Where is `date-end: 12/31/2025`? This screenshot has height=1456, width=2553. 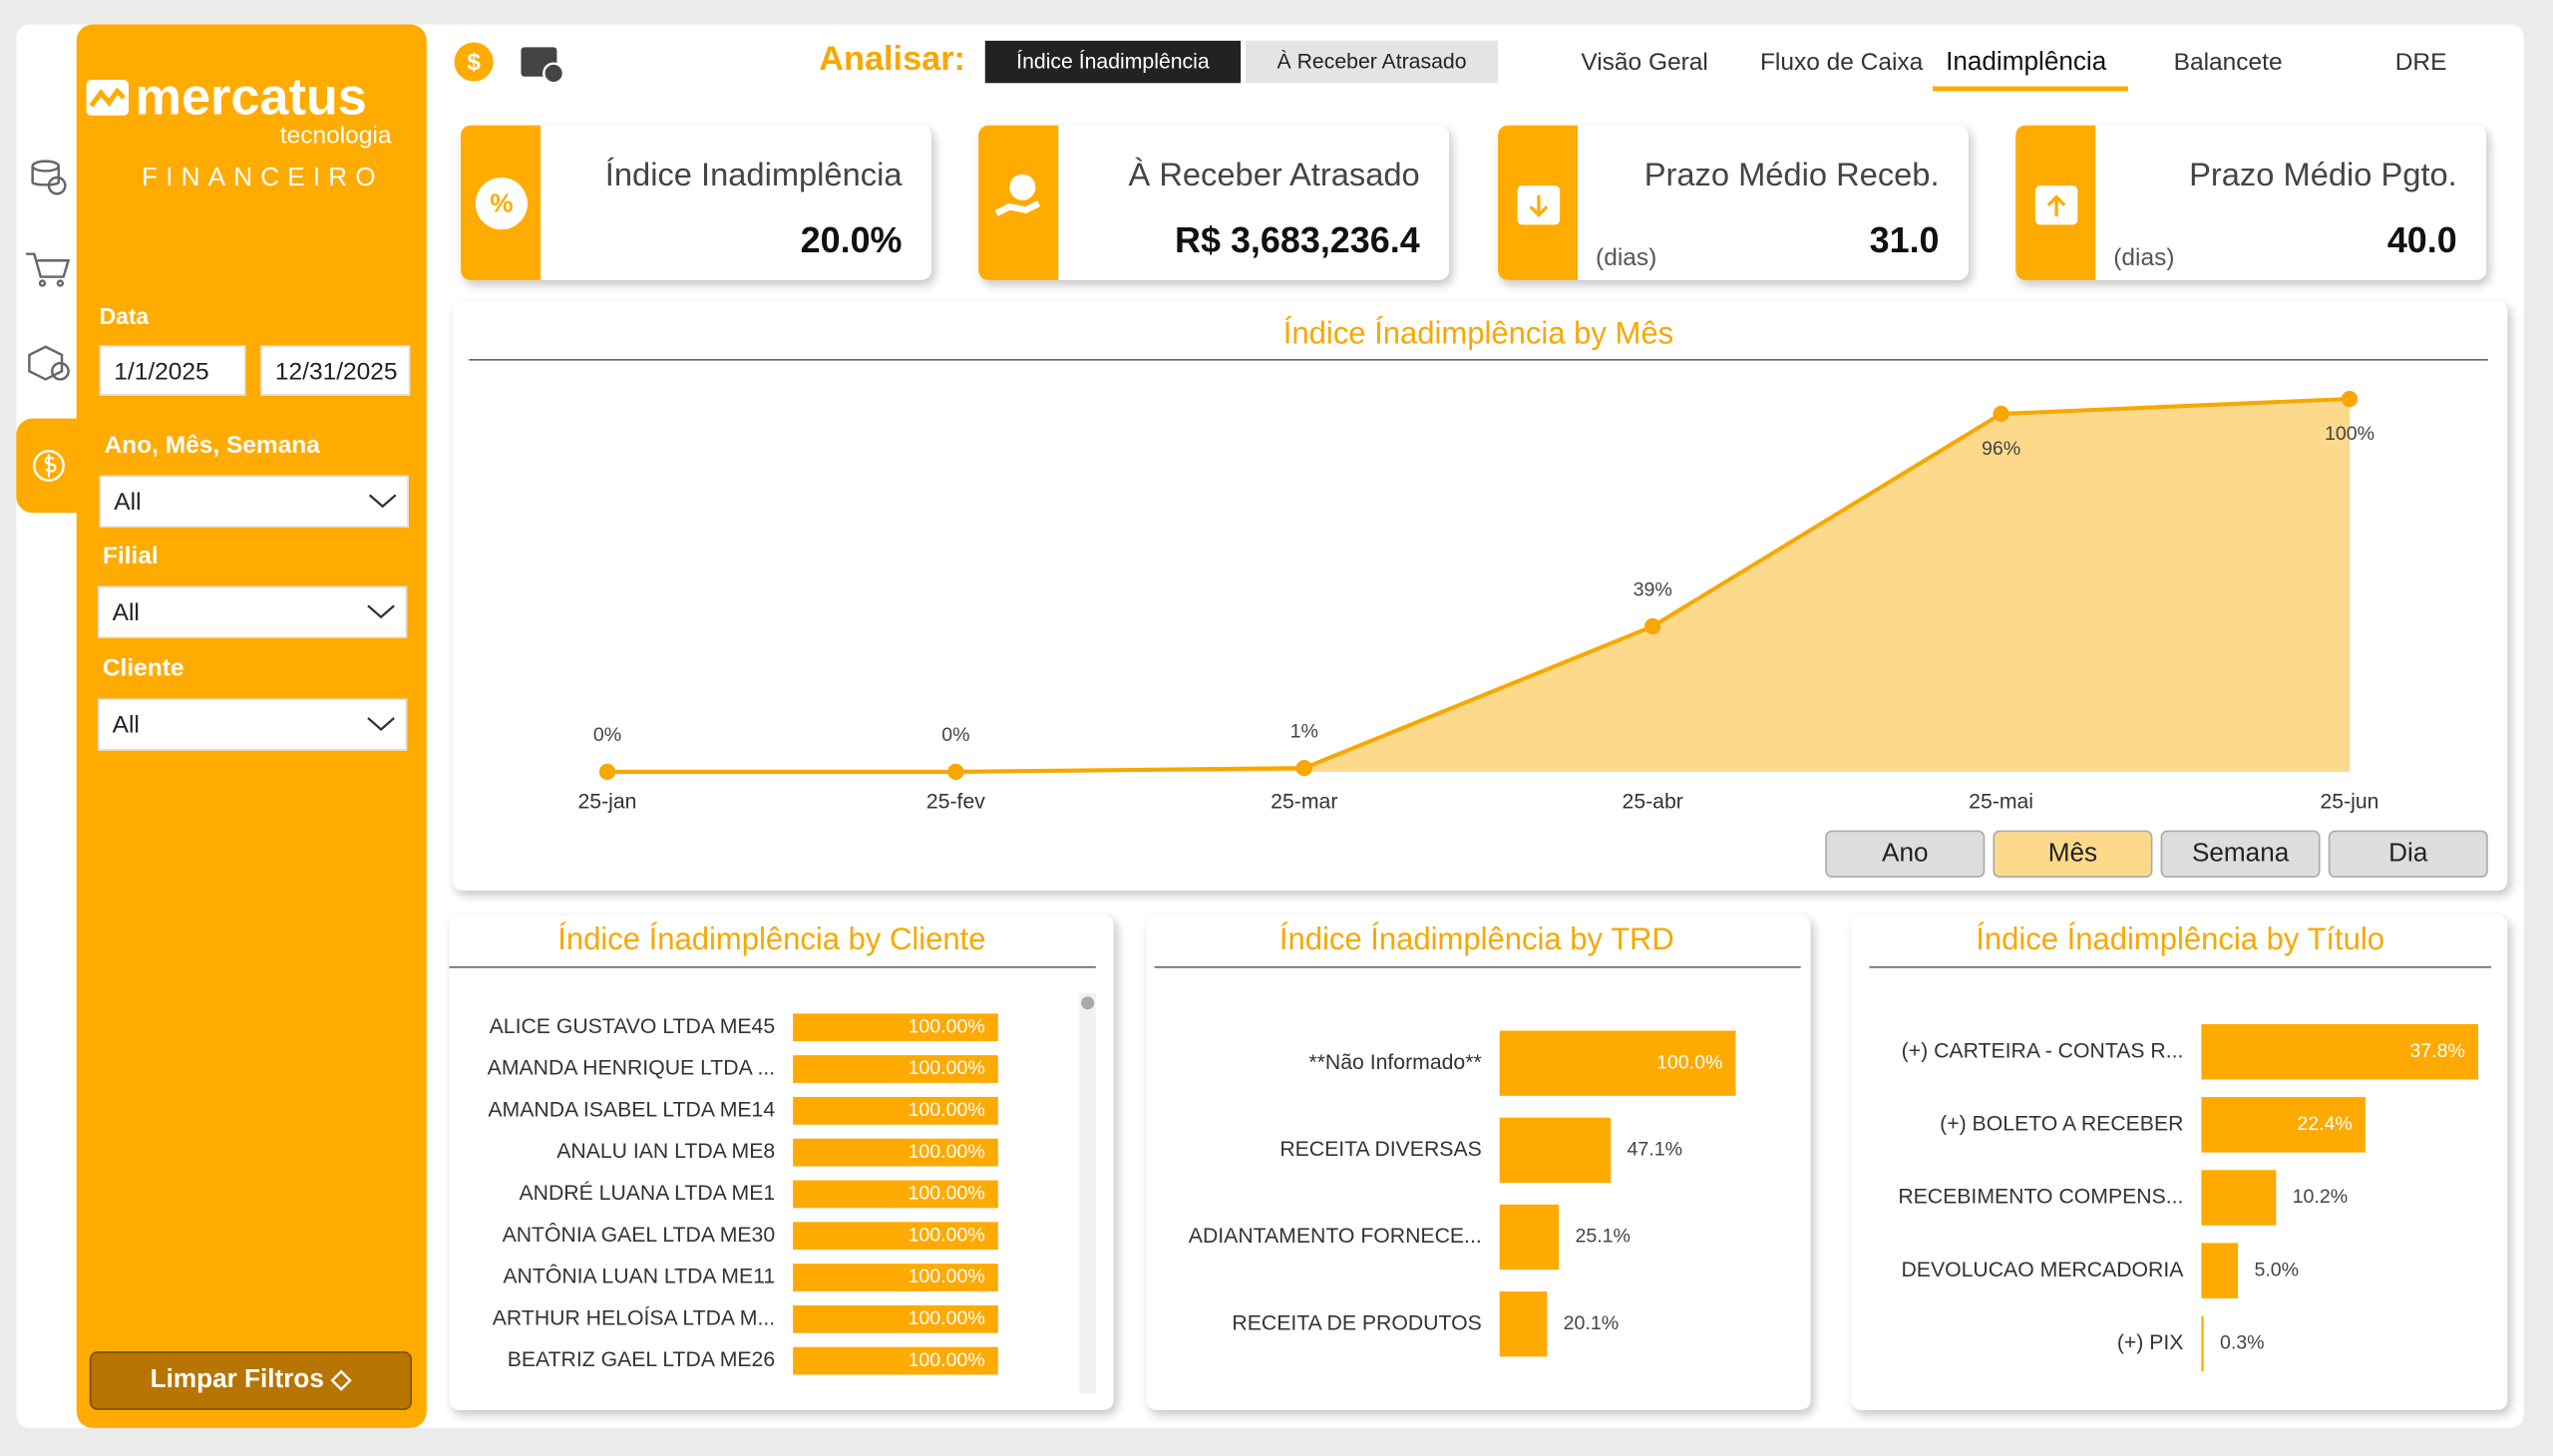 date-end: 12/31/2025 is located at coordinates (335, 371).